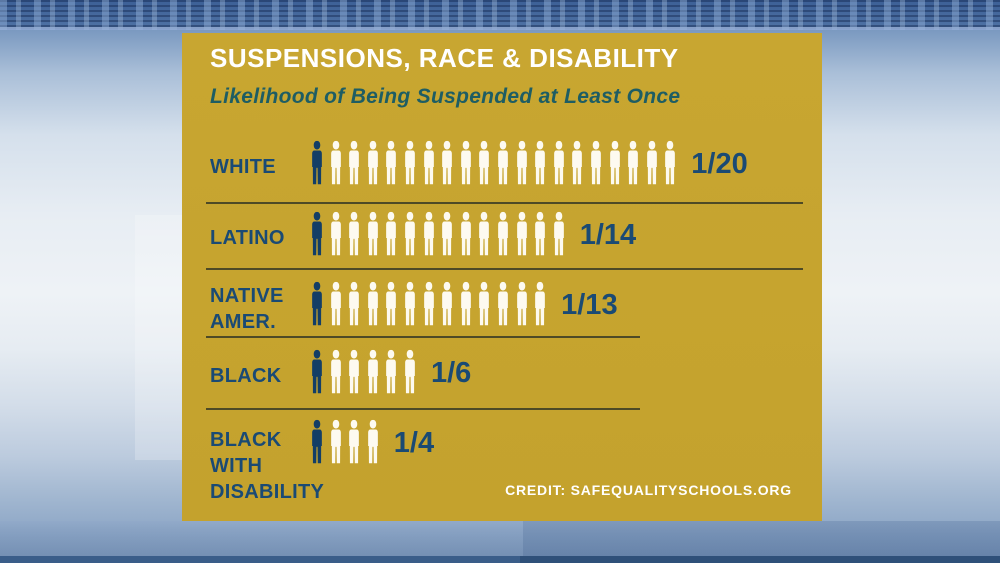 The image size is (1000, 563). Describe the element at coordinates (589, 305) in the screenshot. I see `fraction-label: 1/13` at that location.